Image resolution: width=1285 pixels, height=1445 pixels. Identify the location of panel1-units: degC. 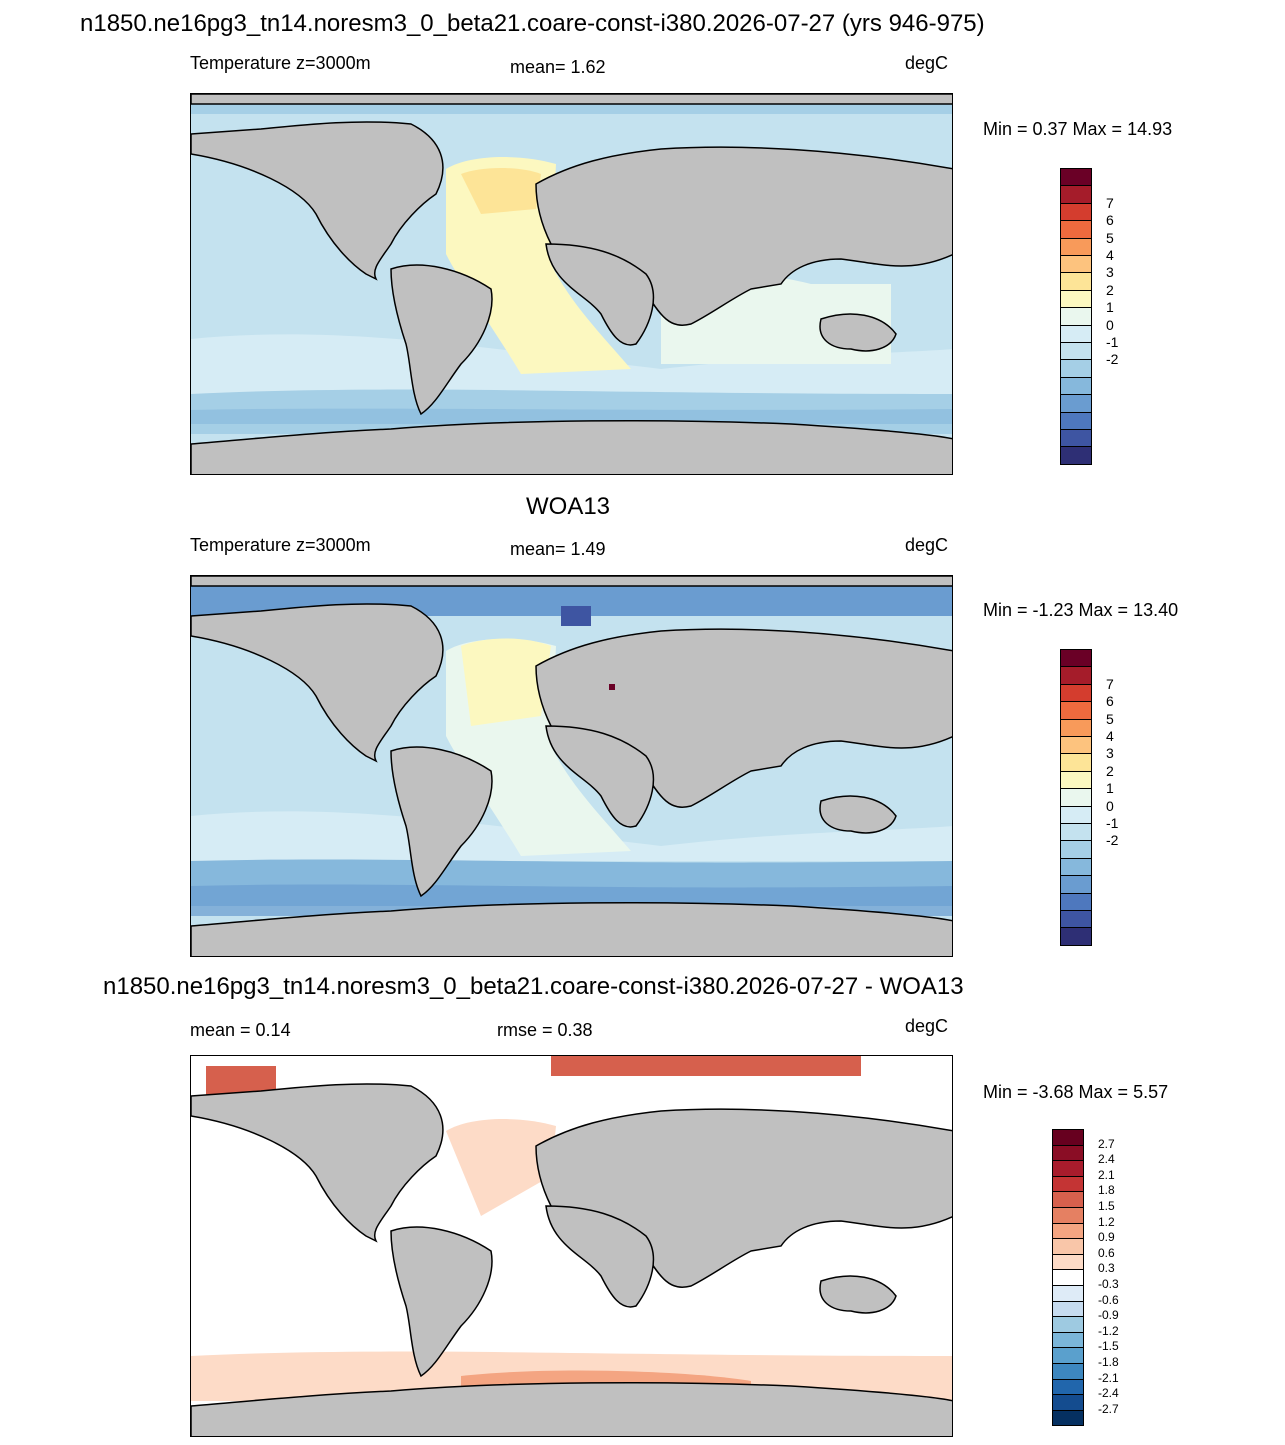
(927, 63).